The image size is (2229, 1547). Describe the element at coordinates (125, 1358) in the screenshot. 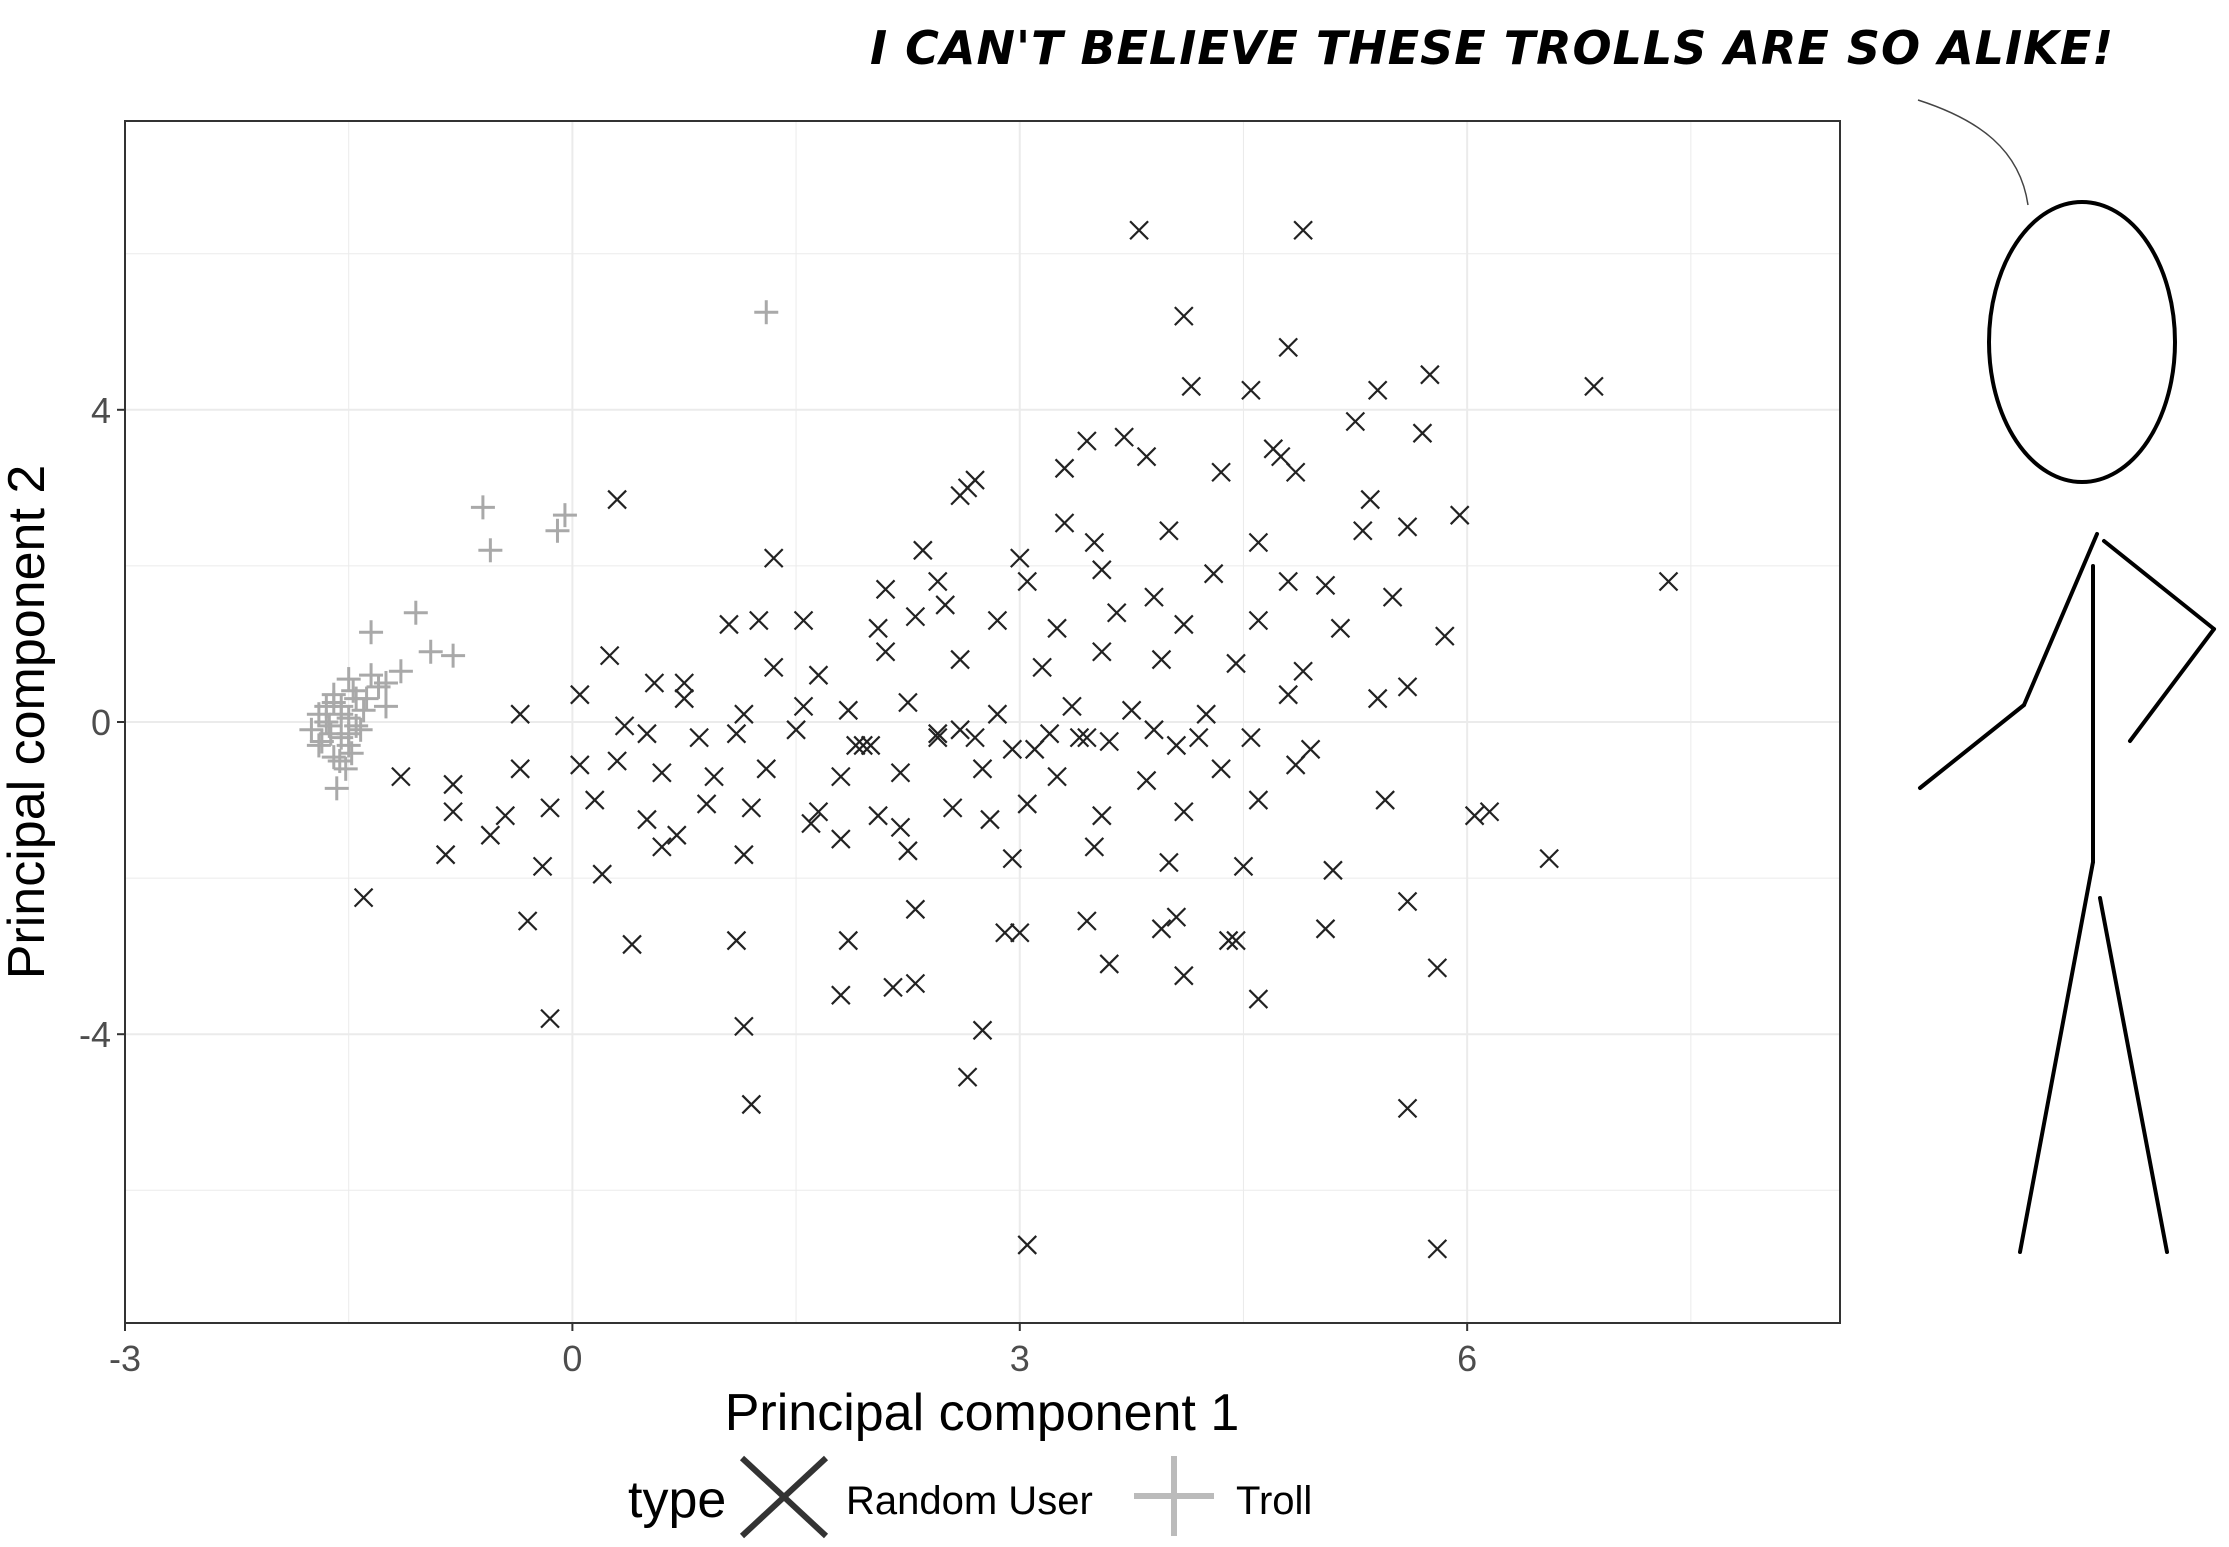

I see `x-tick-label: -3` at that location.